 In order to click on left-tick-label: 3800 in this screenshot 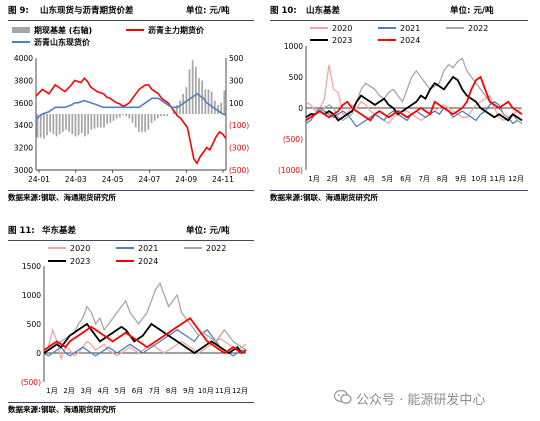, I will do `click(23, 80)`.